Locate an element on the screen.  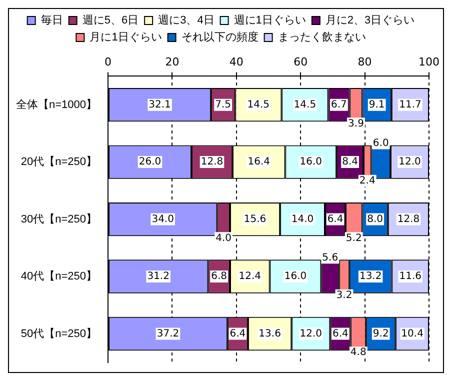
text: 4.0 is located at coordinates (224, 238).